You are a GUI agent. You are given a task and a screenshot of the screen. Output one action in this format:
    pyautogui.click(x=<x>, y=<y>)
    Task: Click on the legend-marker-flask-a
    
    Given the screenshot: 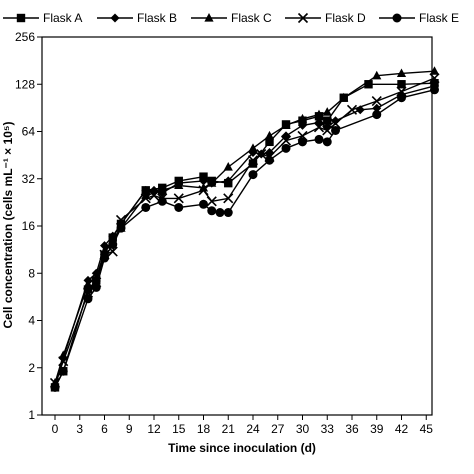 What is the action you would take?
    pyautogui.click(x=21, y=18)
    